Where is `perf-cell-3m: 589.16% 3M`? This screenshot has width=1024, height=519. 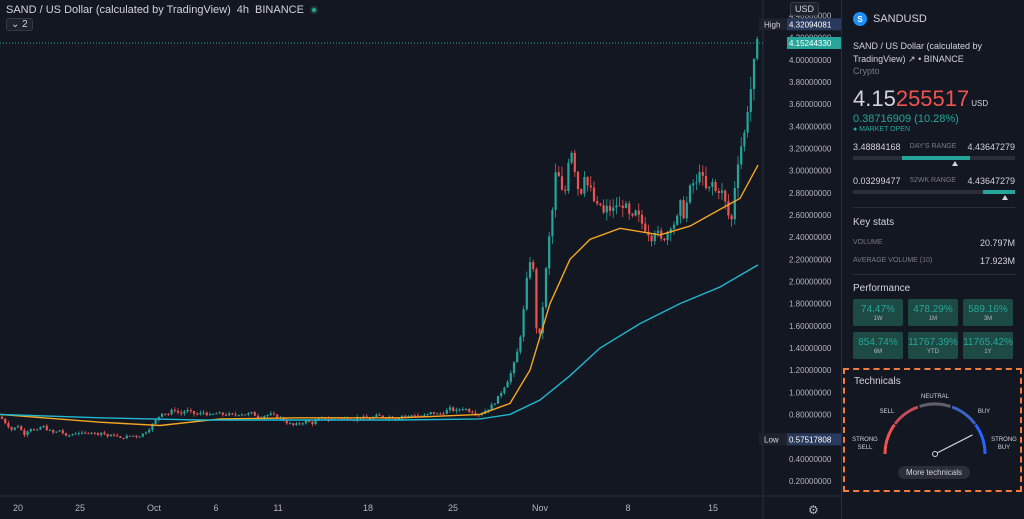
perf-cell-3m: 589.16% 3M is located at coordinates (988, 312).